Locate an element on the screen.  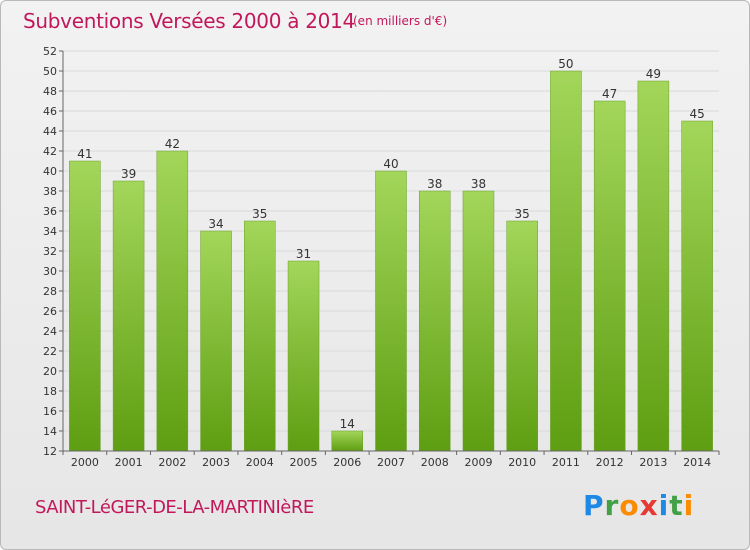
x-tick-label: 2002 is located at coordinates (172, 462).